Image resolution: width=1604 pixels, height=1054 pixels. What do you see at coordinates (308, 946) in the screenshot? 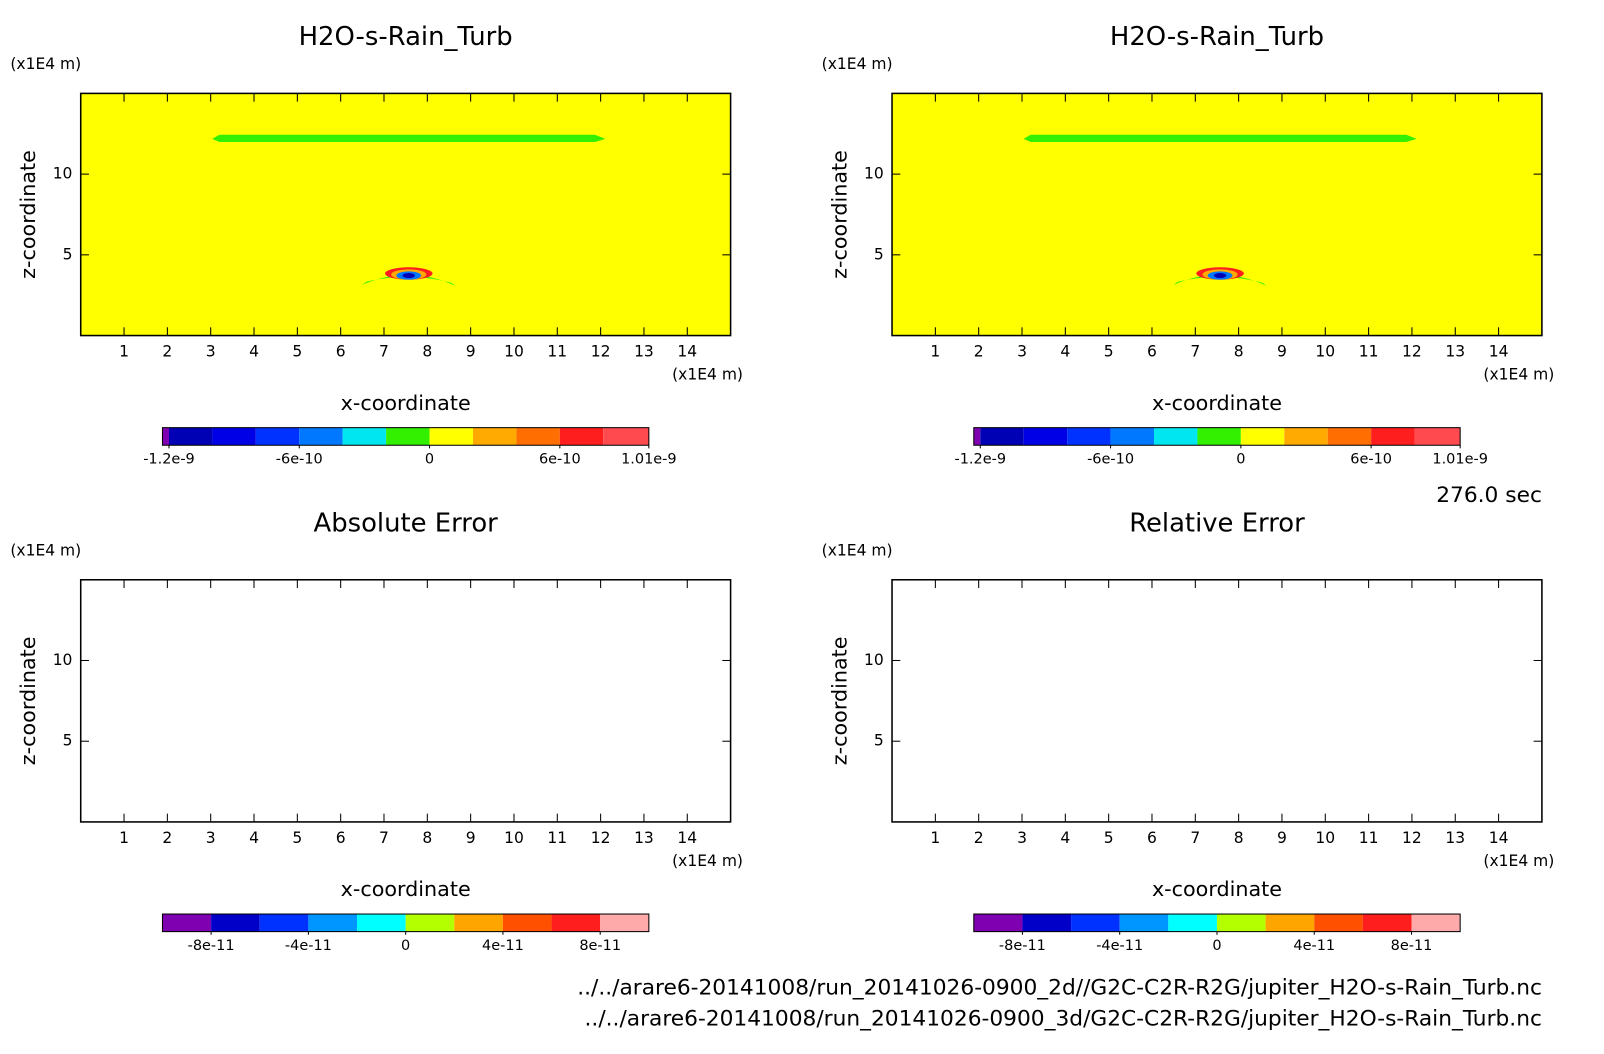
I see `colorbar-tick-label: -4e-11` at bounding box center [308, 946].